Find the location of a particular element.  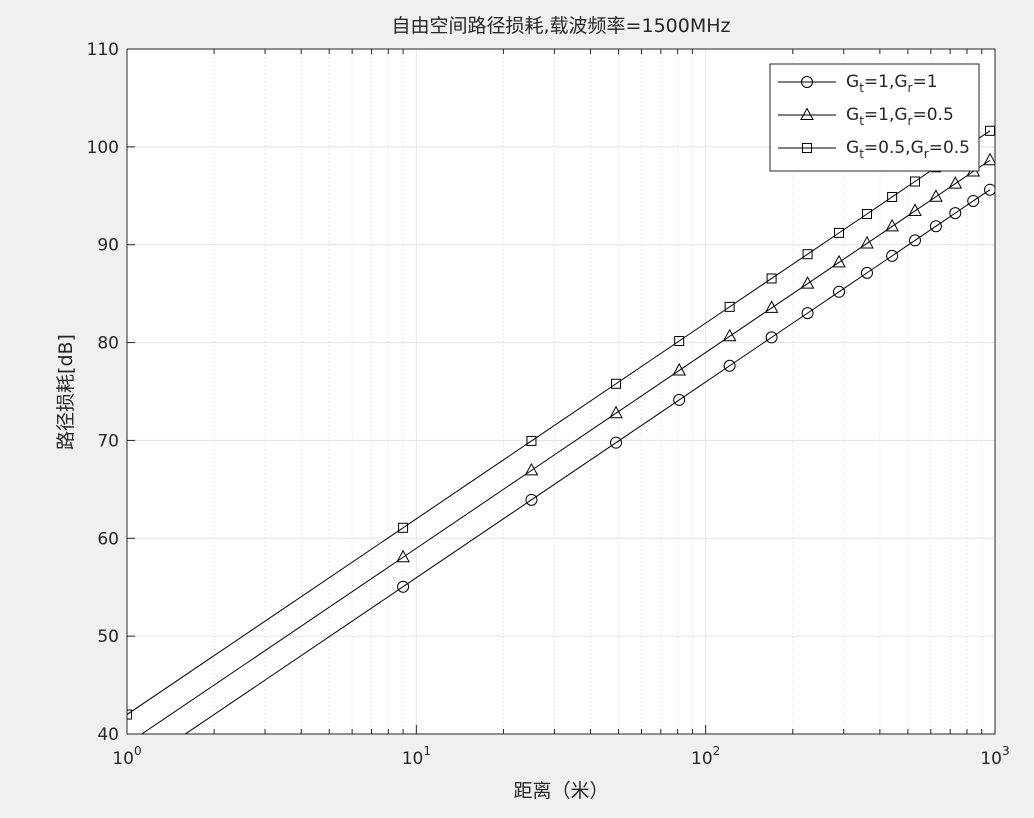

legend-label: Gt​=1,Gr​=1 is located at coordinates (892, 83).